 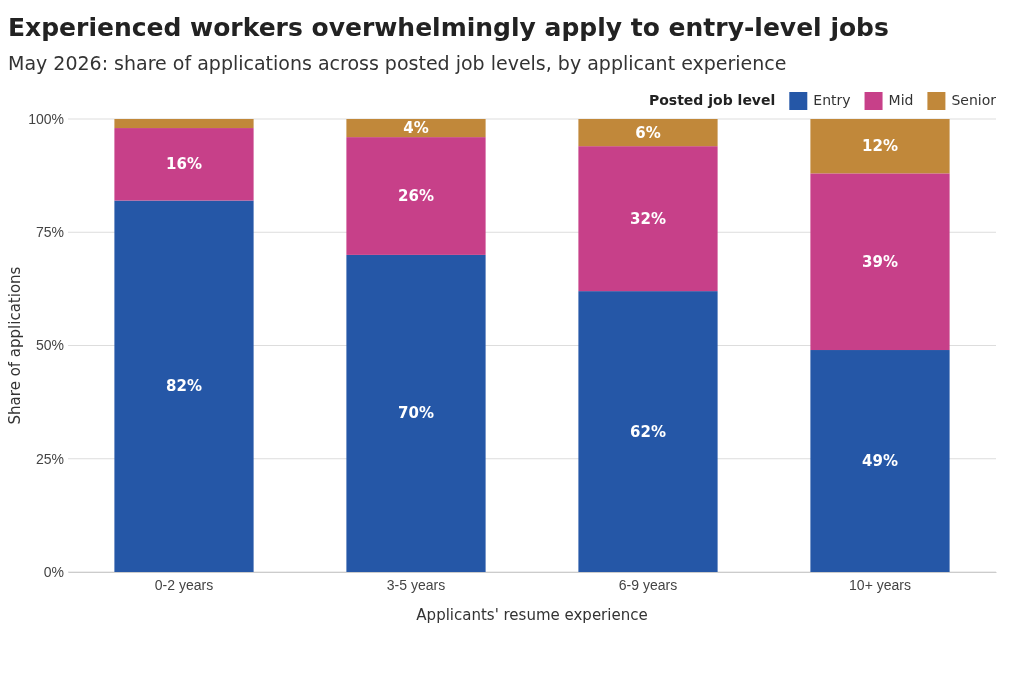 What do you see at coordinates (416, 584) in the screenshot?
I see `x-tick-label: 3-5 years` at bounding box center [416, 584].